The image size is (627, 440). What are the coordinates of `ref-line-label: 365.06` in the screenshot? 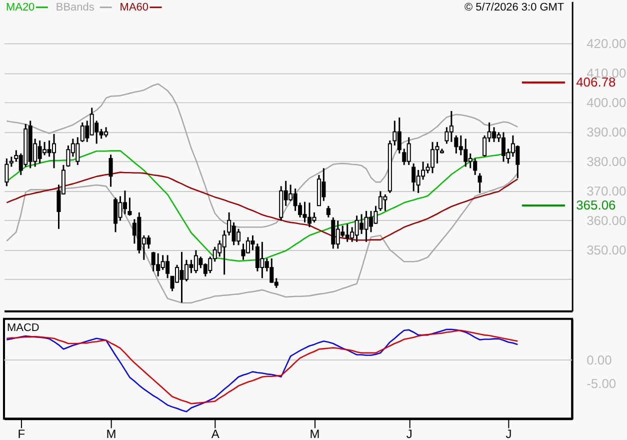 It's located at (596, 204).